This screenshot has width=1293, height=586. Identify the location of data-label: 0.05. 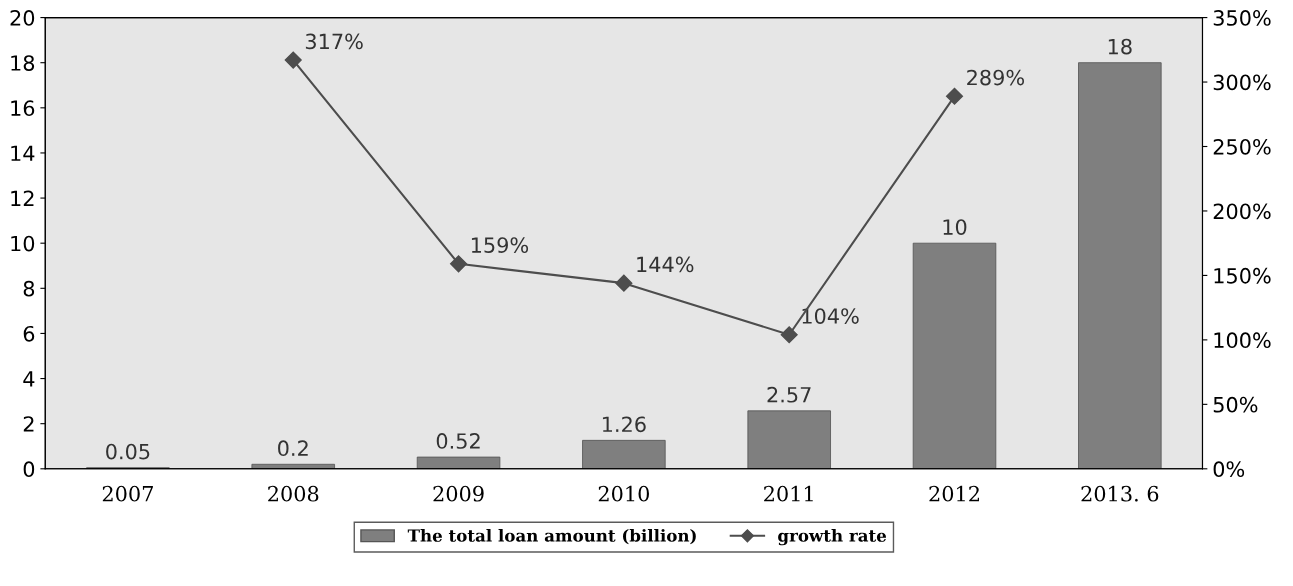
(128, 451).